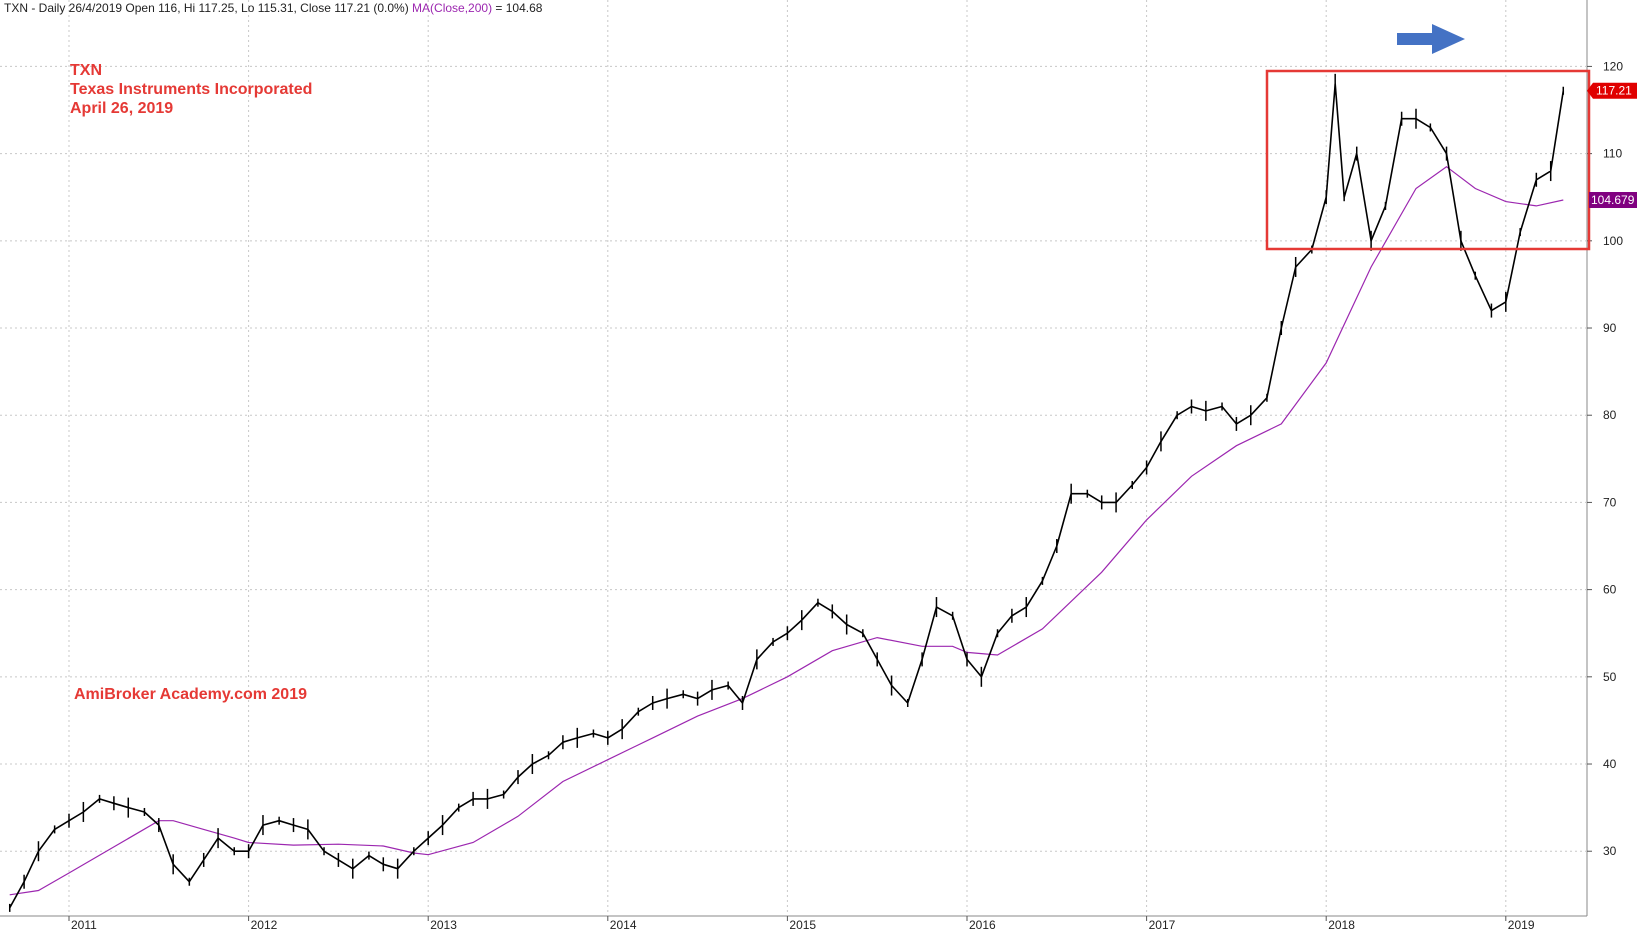 The width and height of the screenshot is (1643, 939). What do you see at coordinates (122, 108) in the screenshot?
I see `annotation-date: April 26, 2019` at bounding box center [122, 108].